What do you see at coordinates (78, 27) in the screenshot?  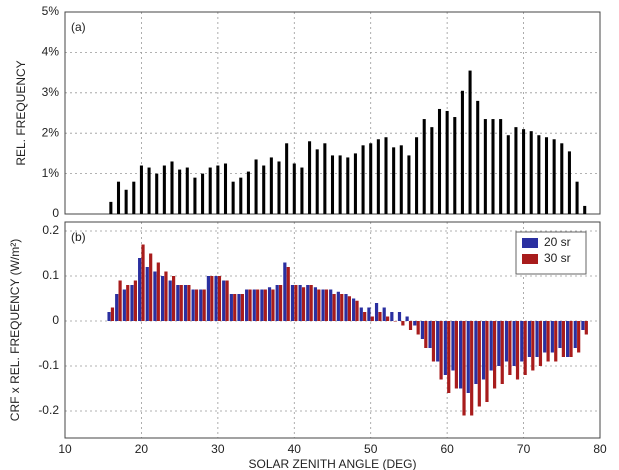 I see `panel-label: (a)` at bounding box center [78, 27].